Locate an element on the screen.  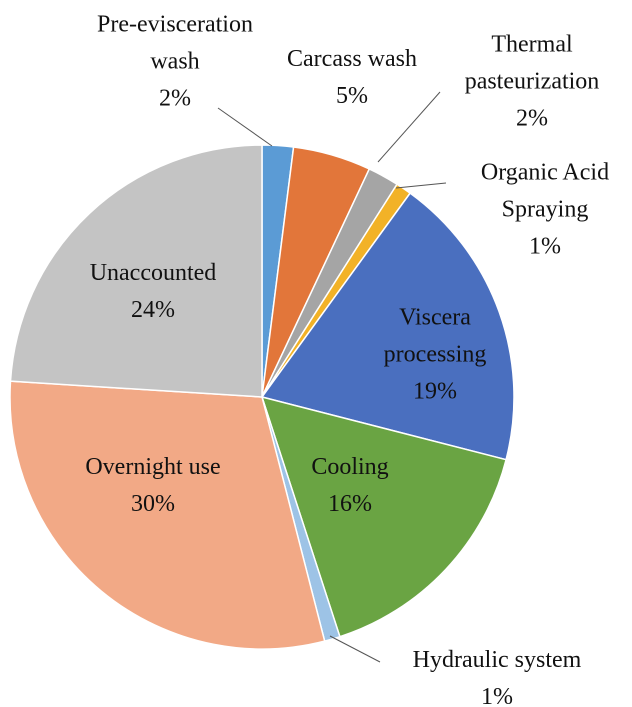
category-label: Pre-evisceration wash is located at coordinates (175, 43).